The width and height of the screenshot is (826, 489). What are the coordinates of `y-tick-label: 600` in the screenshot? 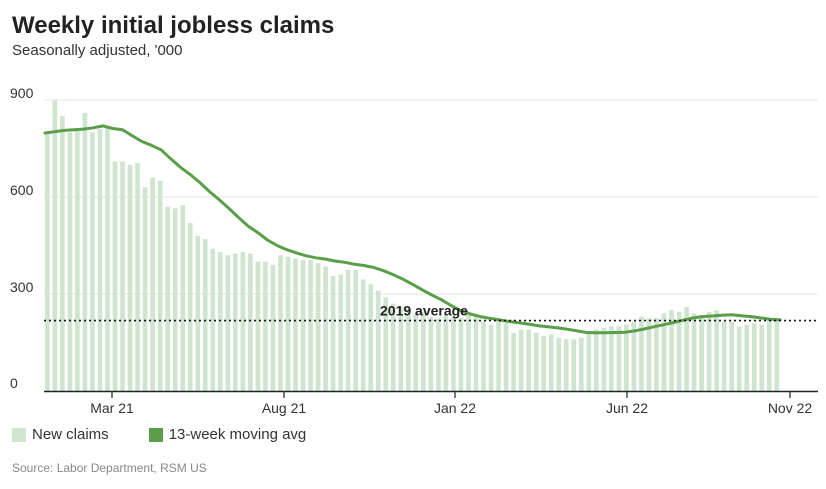 It's located at (22, 190).